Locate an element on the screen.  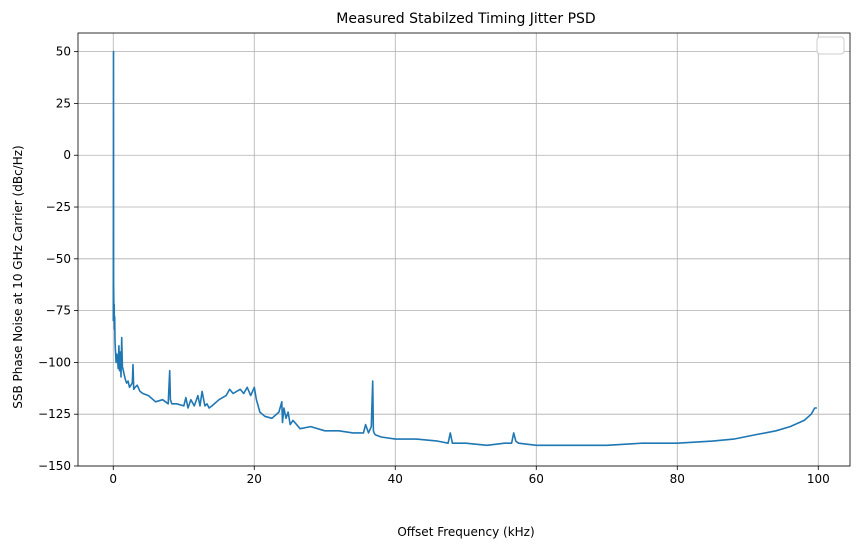
y-tick-label: 50 is located at coordinates (63, 52).